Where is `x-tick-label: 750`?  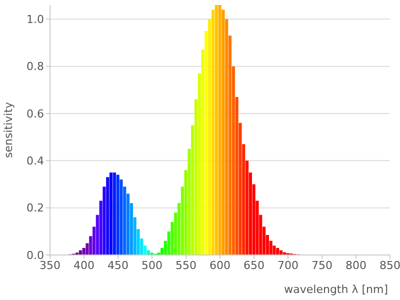 x-tick-label: 750 is located at coordinates (322, 265).